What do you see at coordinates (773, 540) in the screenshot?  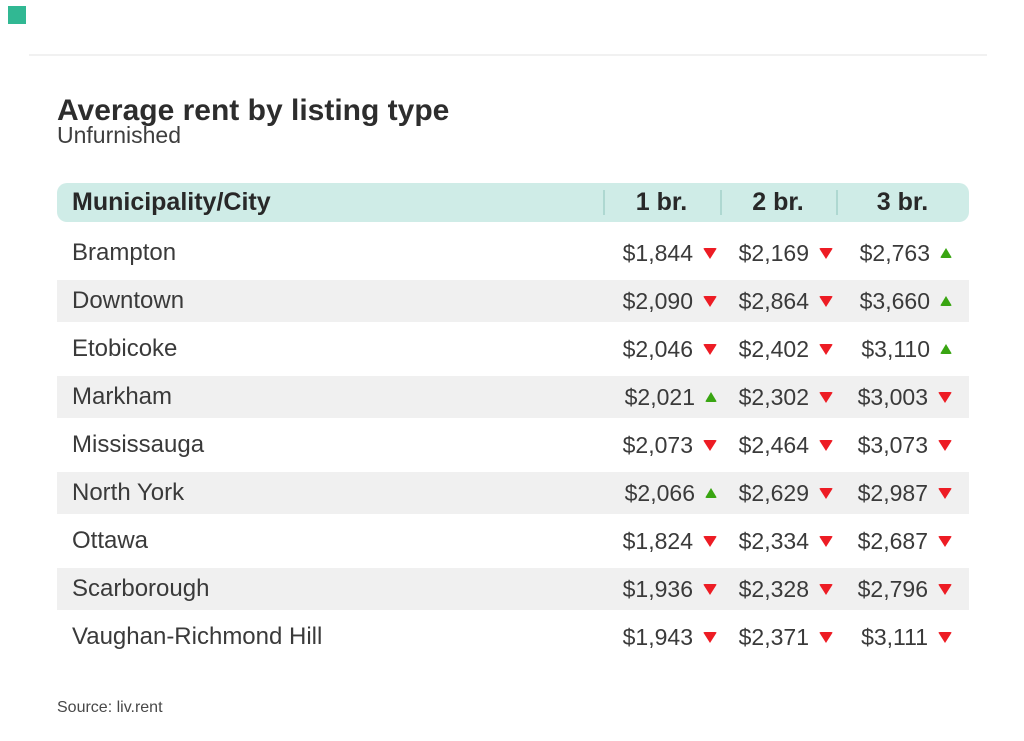 I see `rent-value: $2,334` at bounding box center [773, 540].